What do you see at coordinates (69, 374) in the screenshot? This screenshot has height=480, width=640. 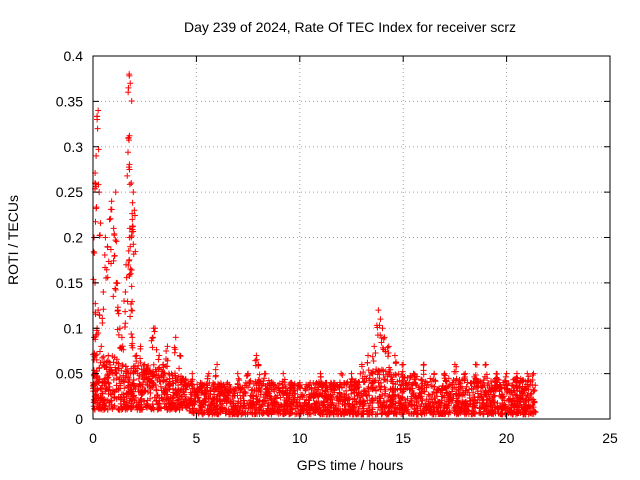 I see `y-tick-label: 0.05` at bounding box center [69, 374].